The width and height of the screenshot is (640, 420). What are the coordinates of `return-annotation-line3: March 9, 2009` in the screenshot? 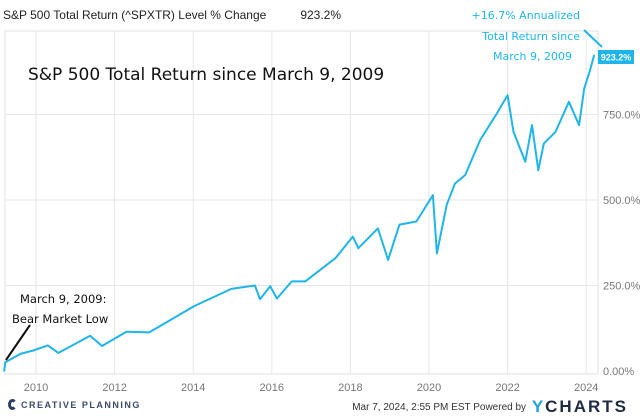 It's located at (532, 56).